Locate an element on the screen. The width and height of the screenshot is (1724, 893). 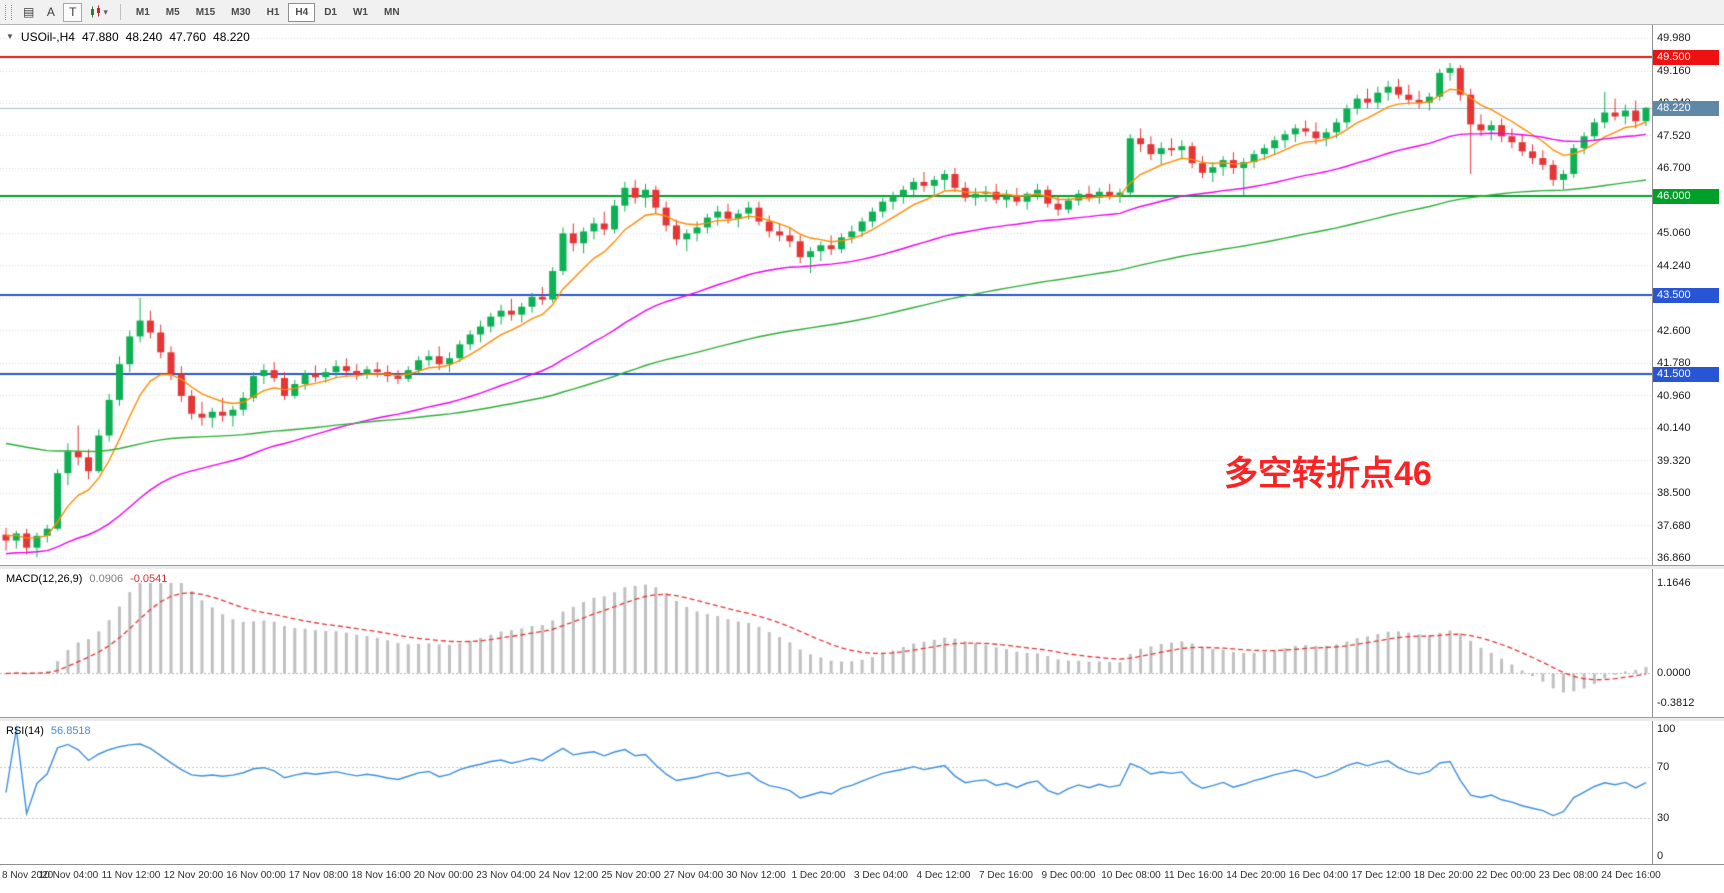
level-badge: 43.500 is located at coordinates (1686, 295).